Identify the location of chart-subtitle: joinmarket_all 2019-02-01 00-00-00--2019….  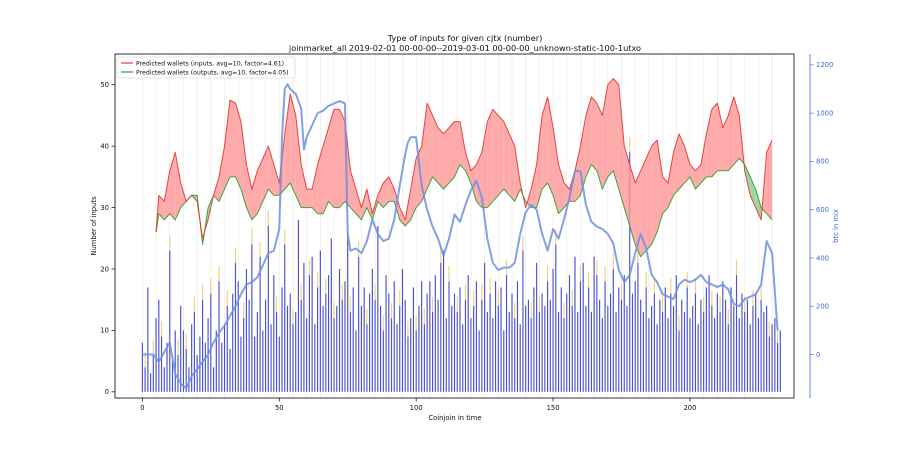
(464, 48).